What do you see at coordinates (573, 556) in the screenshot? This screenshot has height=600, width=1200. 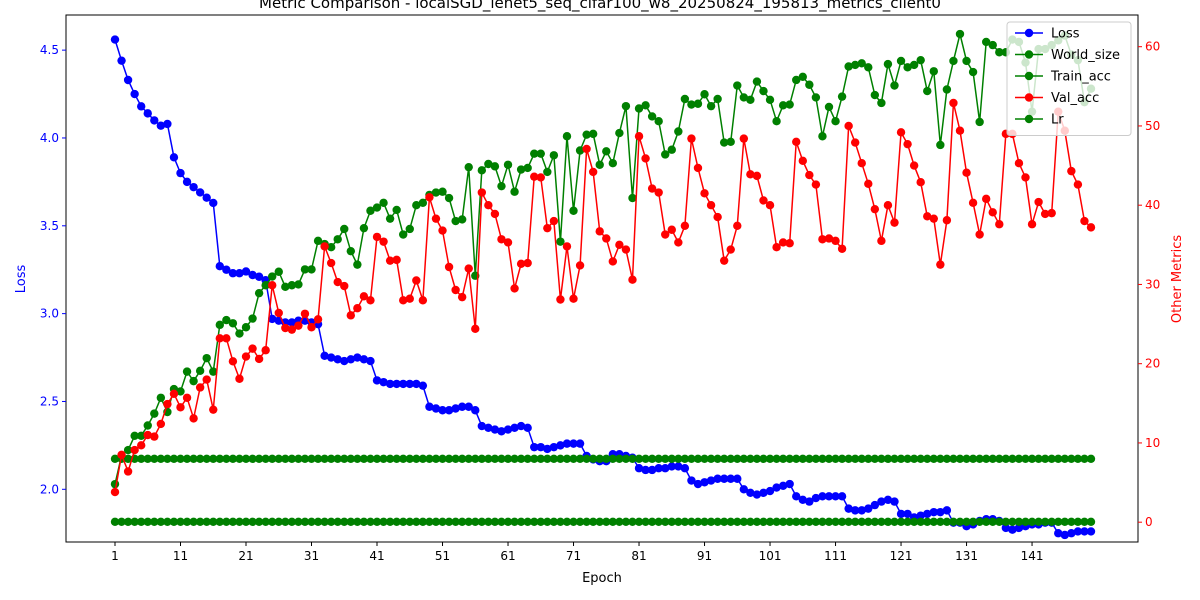 I see `x-tick-label: 71` at bounding box center [573, 556].